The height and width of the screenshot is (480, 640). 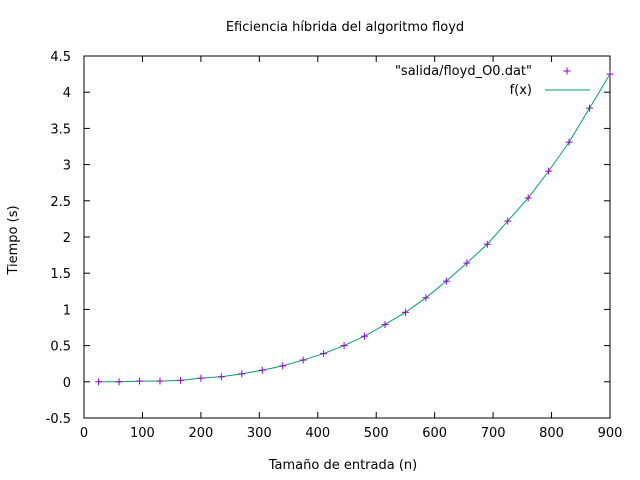 I want to click on y-tick-label: -0.5, so click(x=58, y=419).